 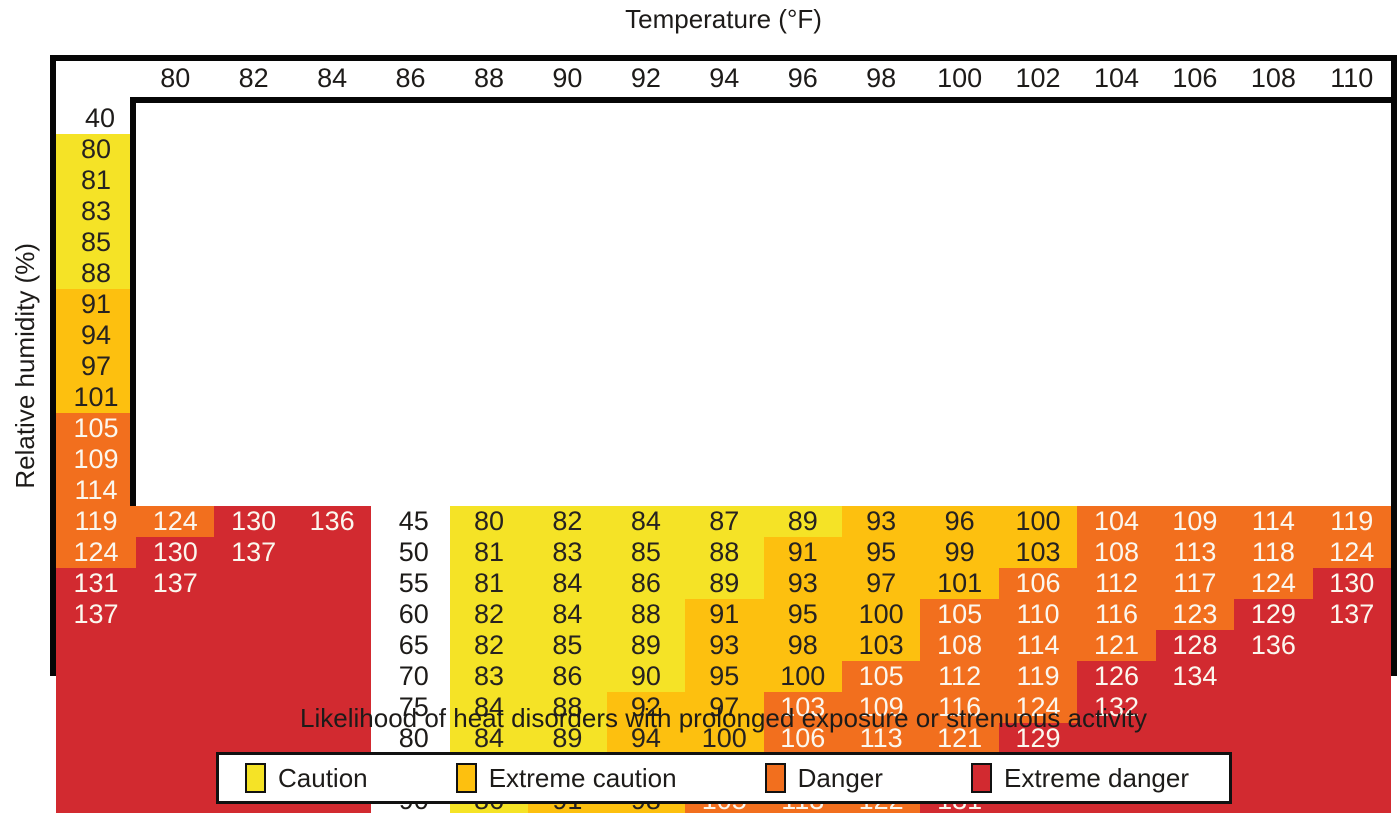 What do you see at coordinates (1116, 676) in the screenshot?
I see `heat-index-cell: 126` at bounding box center [1116, 676].